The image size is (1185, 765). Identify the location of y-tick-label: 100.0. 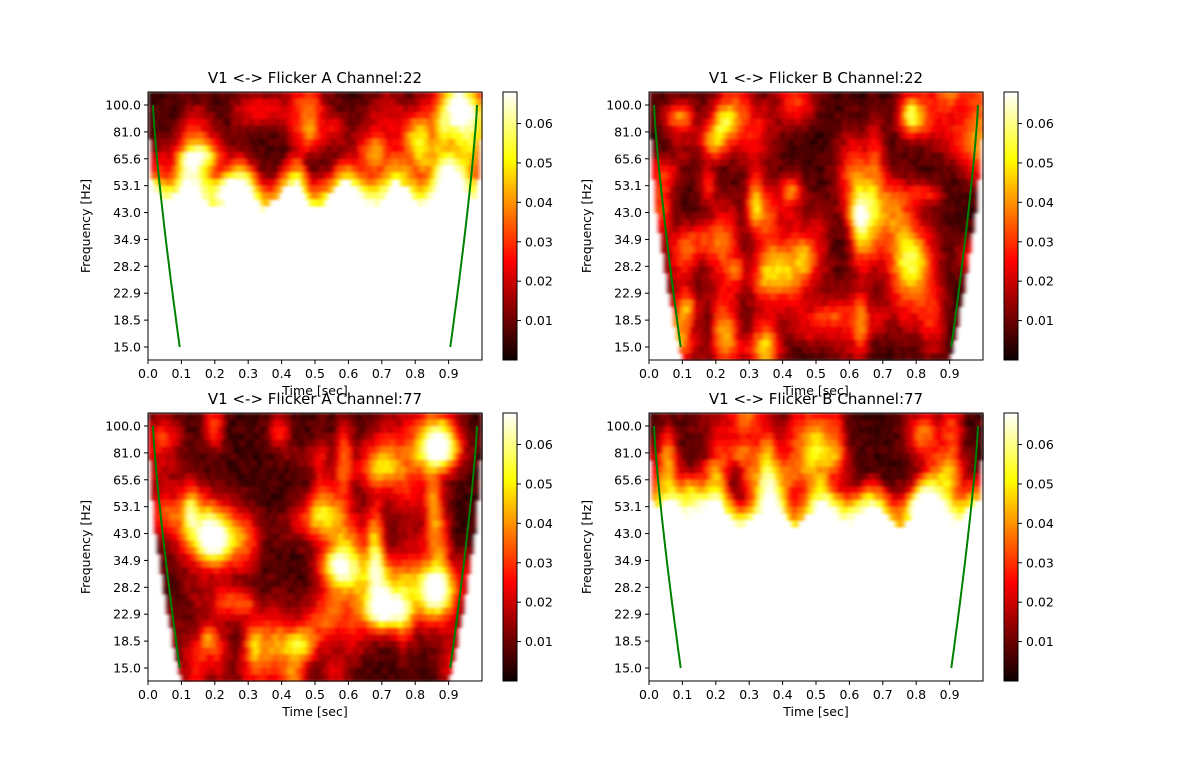
(624, 105).